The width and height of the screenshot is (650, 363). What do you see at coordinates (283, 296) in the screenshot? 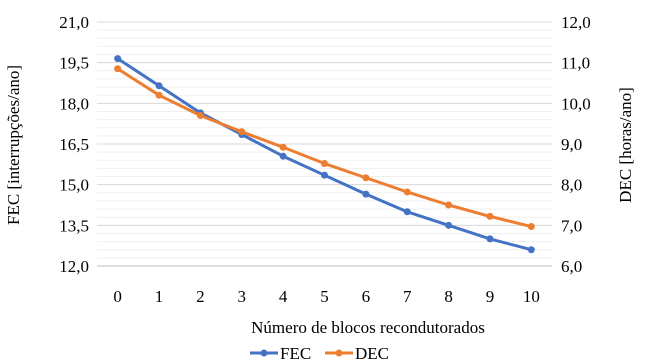
I see `x-tick-label: 4` at bounding box center [283, 296].